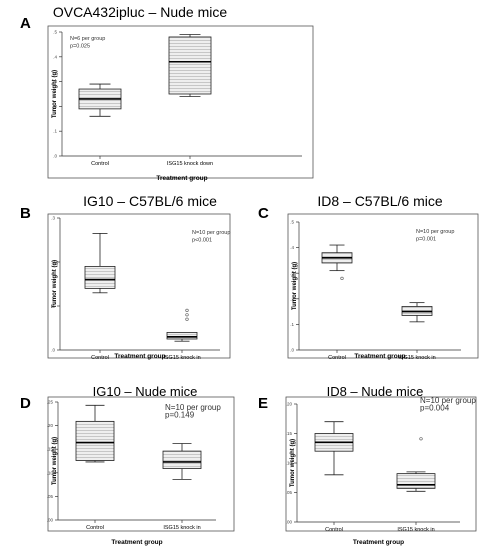  Describe the element at coordinates (87, 39) in the screenshot. I see `stats-annotation: N=6 per group` at that location.